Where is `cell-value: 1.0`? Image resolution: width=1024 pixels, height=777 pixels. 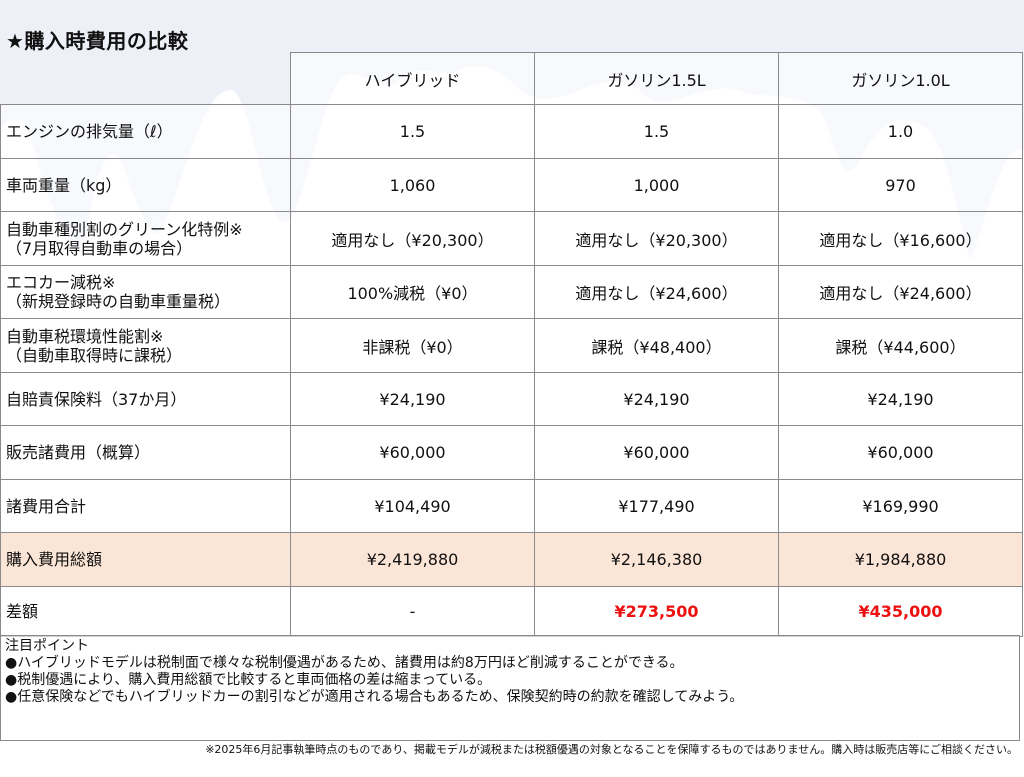
cell-value: 1.0 is located at coordinates (900, 131).